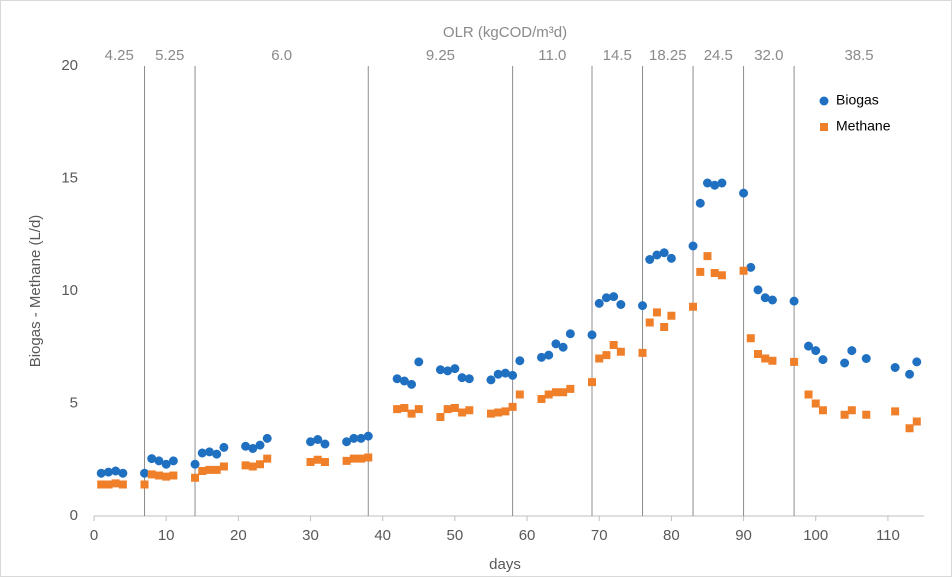  I want to click on y-tick-label: 10, so click(69, 290).